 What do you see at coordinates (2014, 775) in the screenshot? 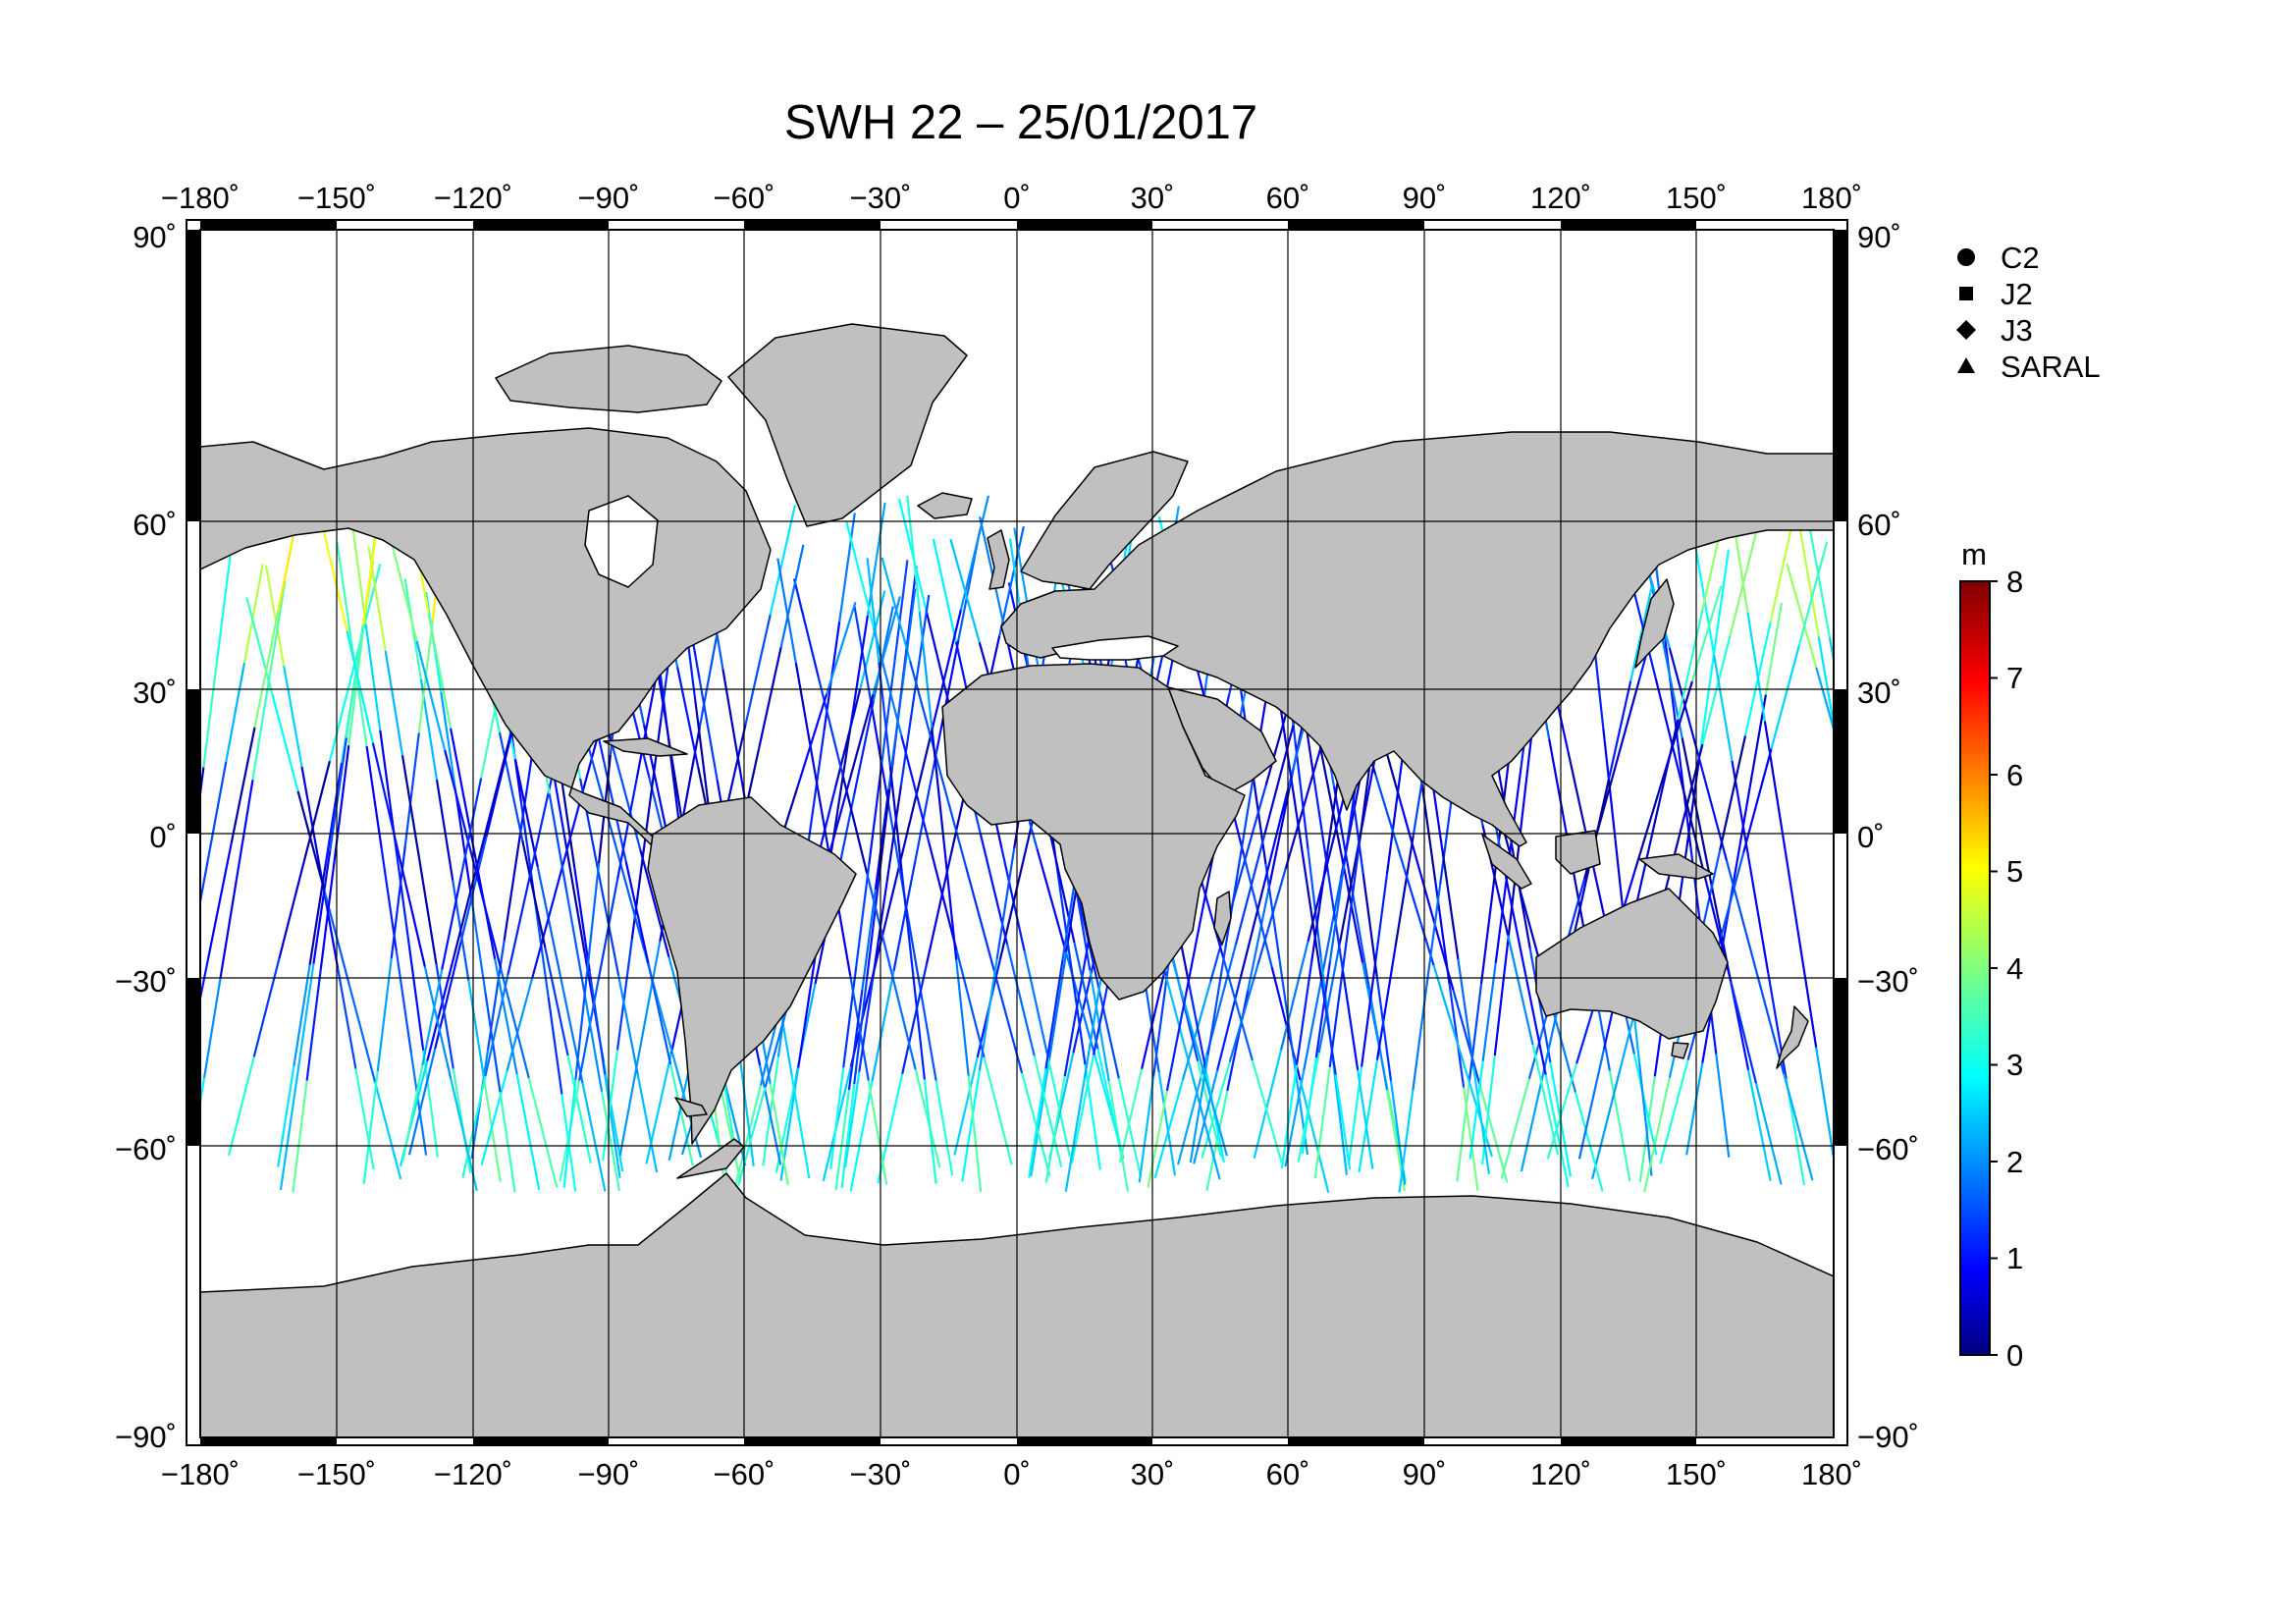
I see `colorbar-tick: 6` at bounding box center [2014, 775].